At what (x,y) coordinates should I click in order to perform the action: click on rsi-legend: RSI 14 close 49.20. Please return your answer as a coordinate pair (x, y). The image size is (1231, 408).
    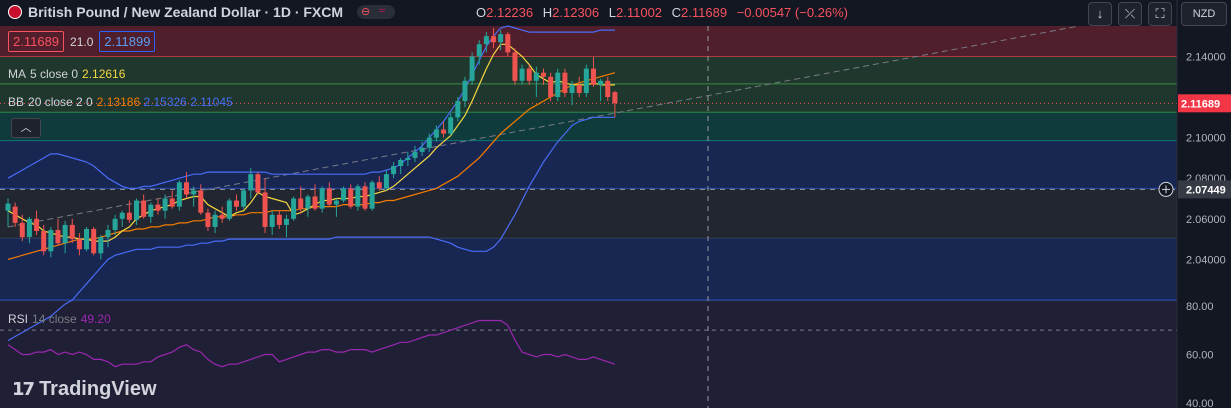
    Looking at the image, I should click on (59, 319).